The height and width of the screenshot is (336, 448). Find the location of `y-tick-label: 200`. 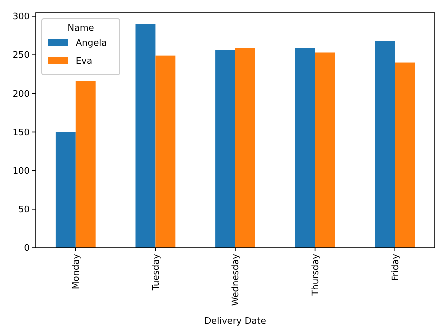

y-tick-label: 200 is located at coordinates (21, 95).